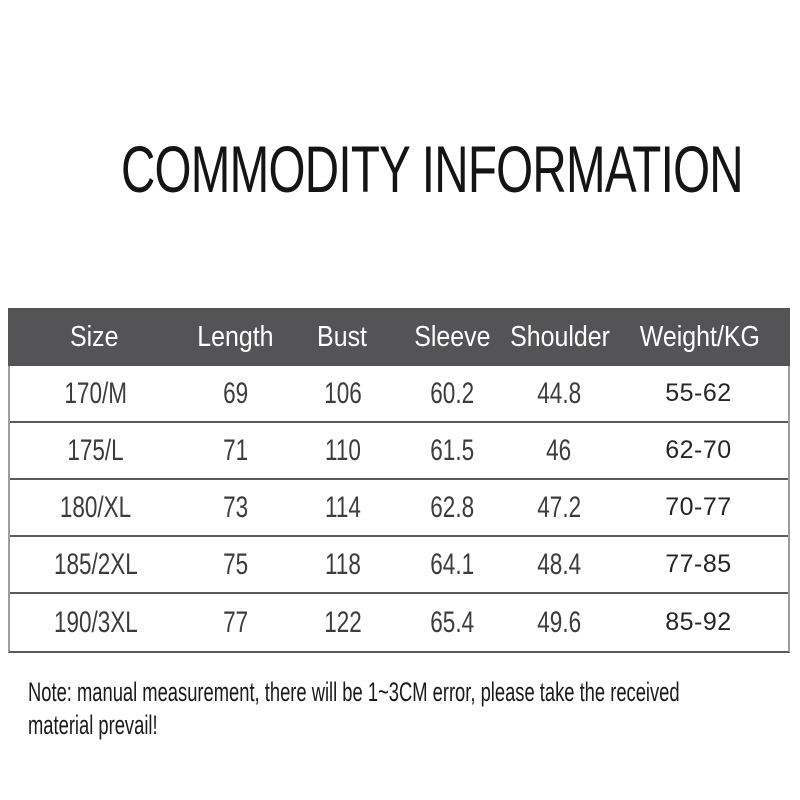 This screenshot has height=800, width=800. Describe the element at coordinates (236, 507) in the screenshot. I see `cell-length: 73` at that location.